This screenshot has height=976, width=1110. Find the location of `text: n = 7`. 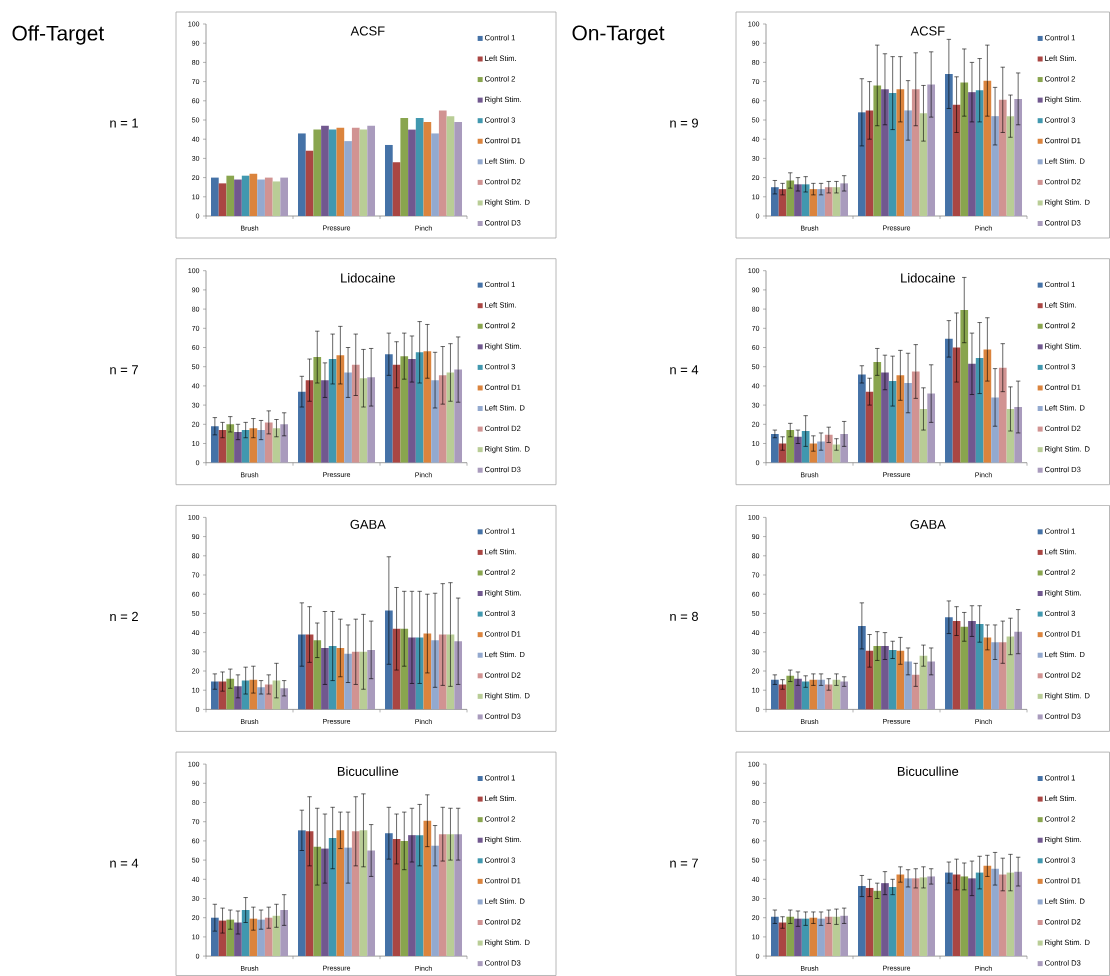

text: n = 7 is located at coordinates (124, 370).